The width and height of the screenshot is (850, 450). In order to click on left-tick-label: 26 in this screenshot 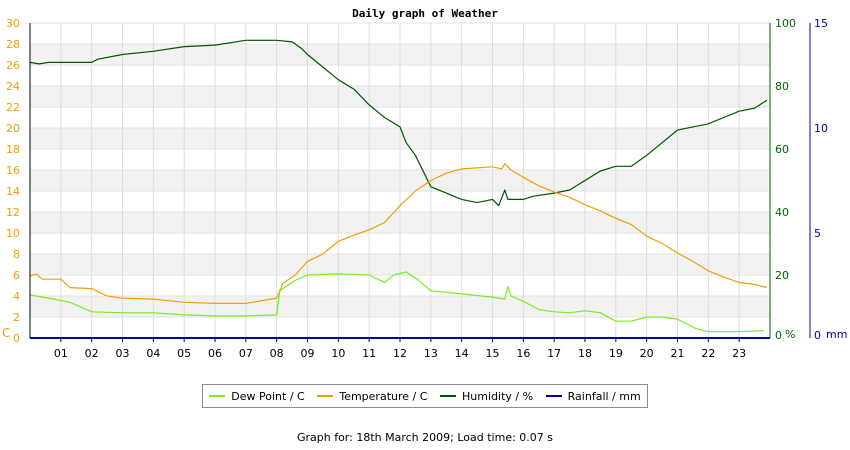, I will do `click(13, 65)`.